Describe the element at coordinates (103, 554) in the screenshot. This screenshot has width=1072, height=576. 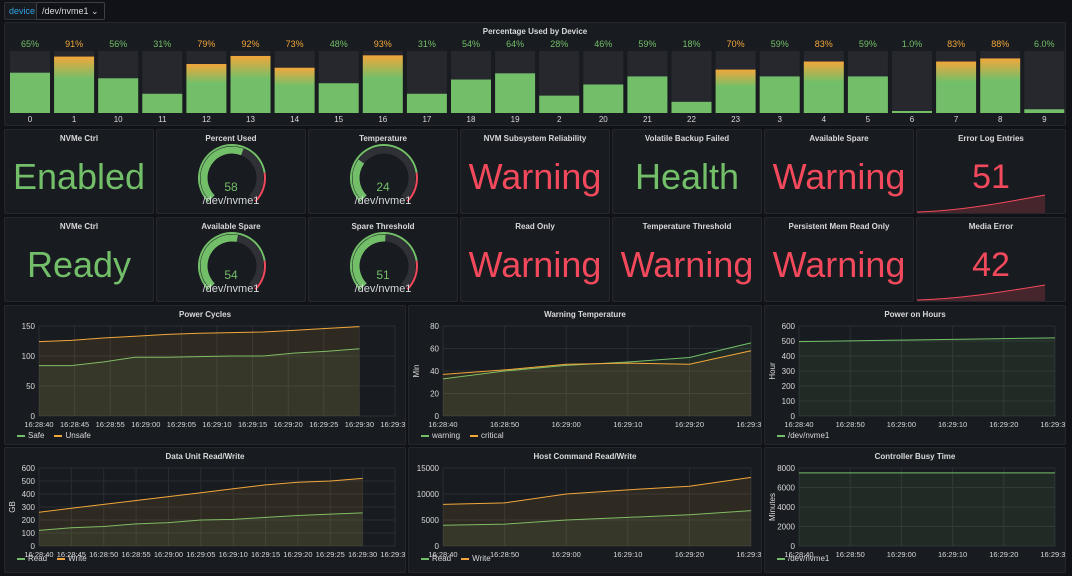
I see `x-tick-label: 16:28:50` at that location.